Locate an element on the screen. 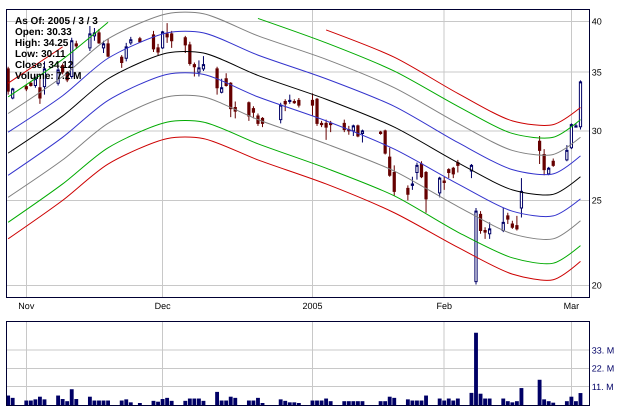  annotation: Open: 30.33 is located at coordinates (43, 32).